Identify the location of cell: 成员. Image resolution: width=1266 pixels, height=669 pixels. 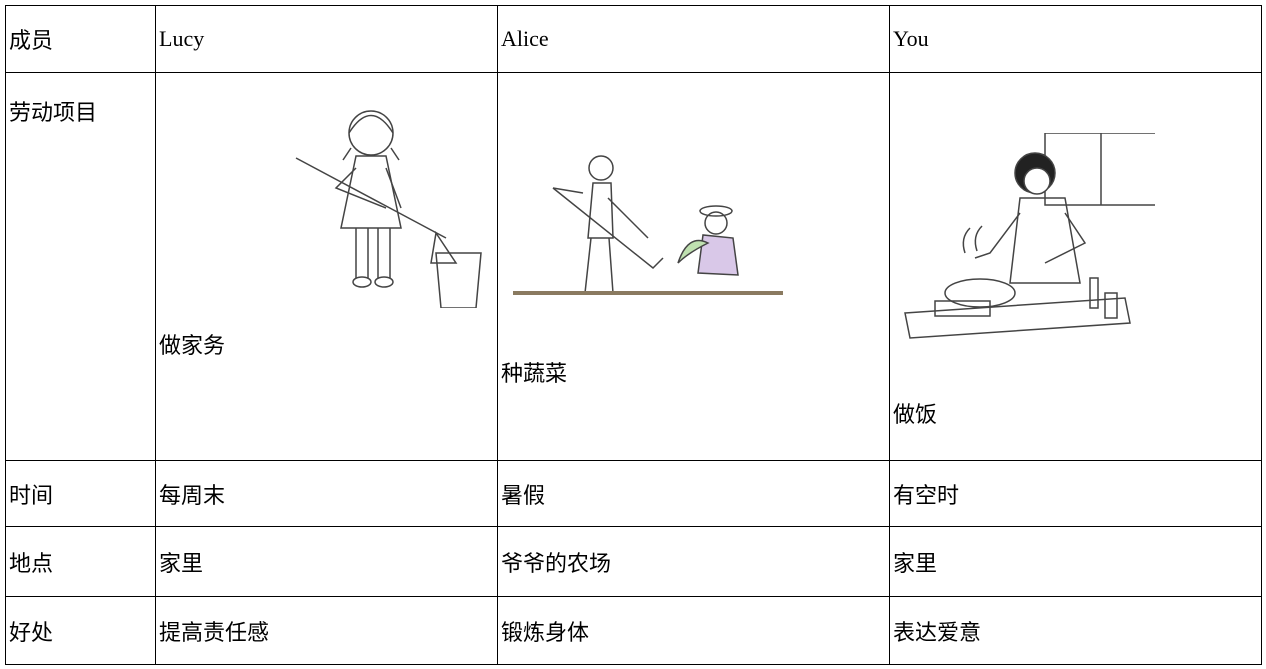
(80, 39).